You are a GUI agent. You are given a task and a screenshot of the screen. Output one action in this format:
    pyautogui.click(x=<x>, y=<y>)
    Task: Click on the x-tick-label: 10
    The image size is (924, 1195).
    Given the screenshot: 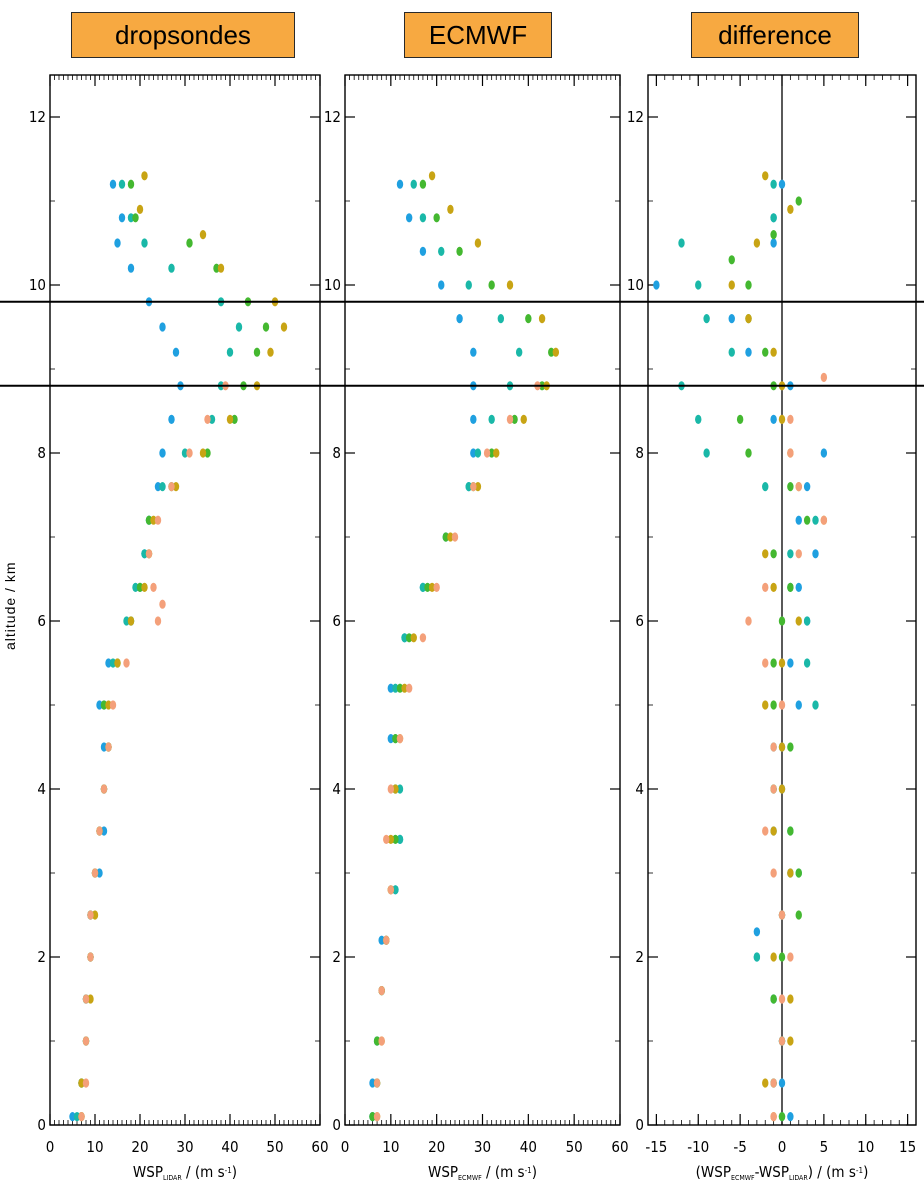 What is the action you would take?
    pyautogui.click(x=865, y=1147)
    